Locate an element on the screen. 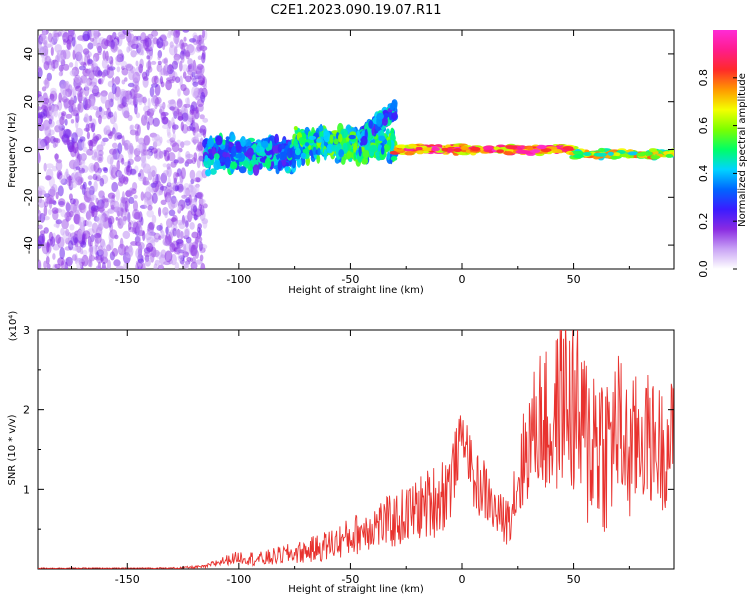 This screenshot has width=750, height=600. spectrogram-y-tick-label: 0 is located at coordinates (28, 149).